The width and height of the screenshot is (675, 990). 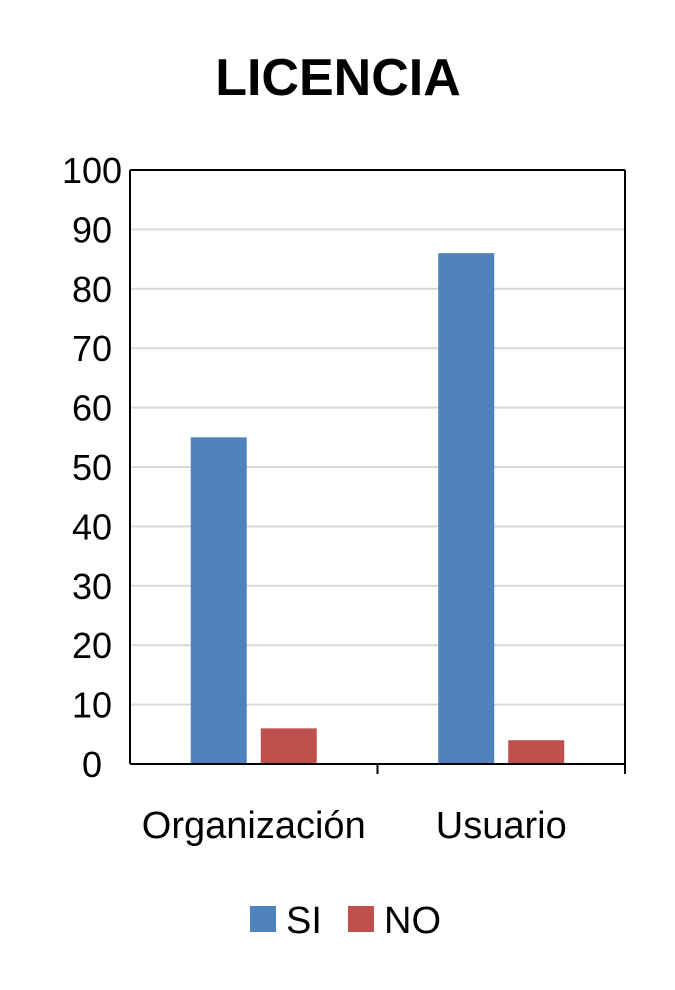 What do you see at coordinates (92, 229) in the screenshot?
I see `y-tick-label: 90` at bounding box center [92, 229].